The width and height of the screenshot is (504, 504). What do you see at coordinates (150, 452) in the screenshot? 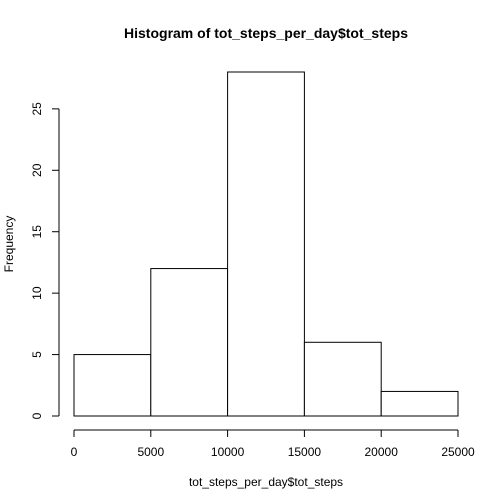
I see `x-tick-label: 5000` at bounding box center [150, 452].